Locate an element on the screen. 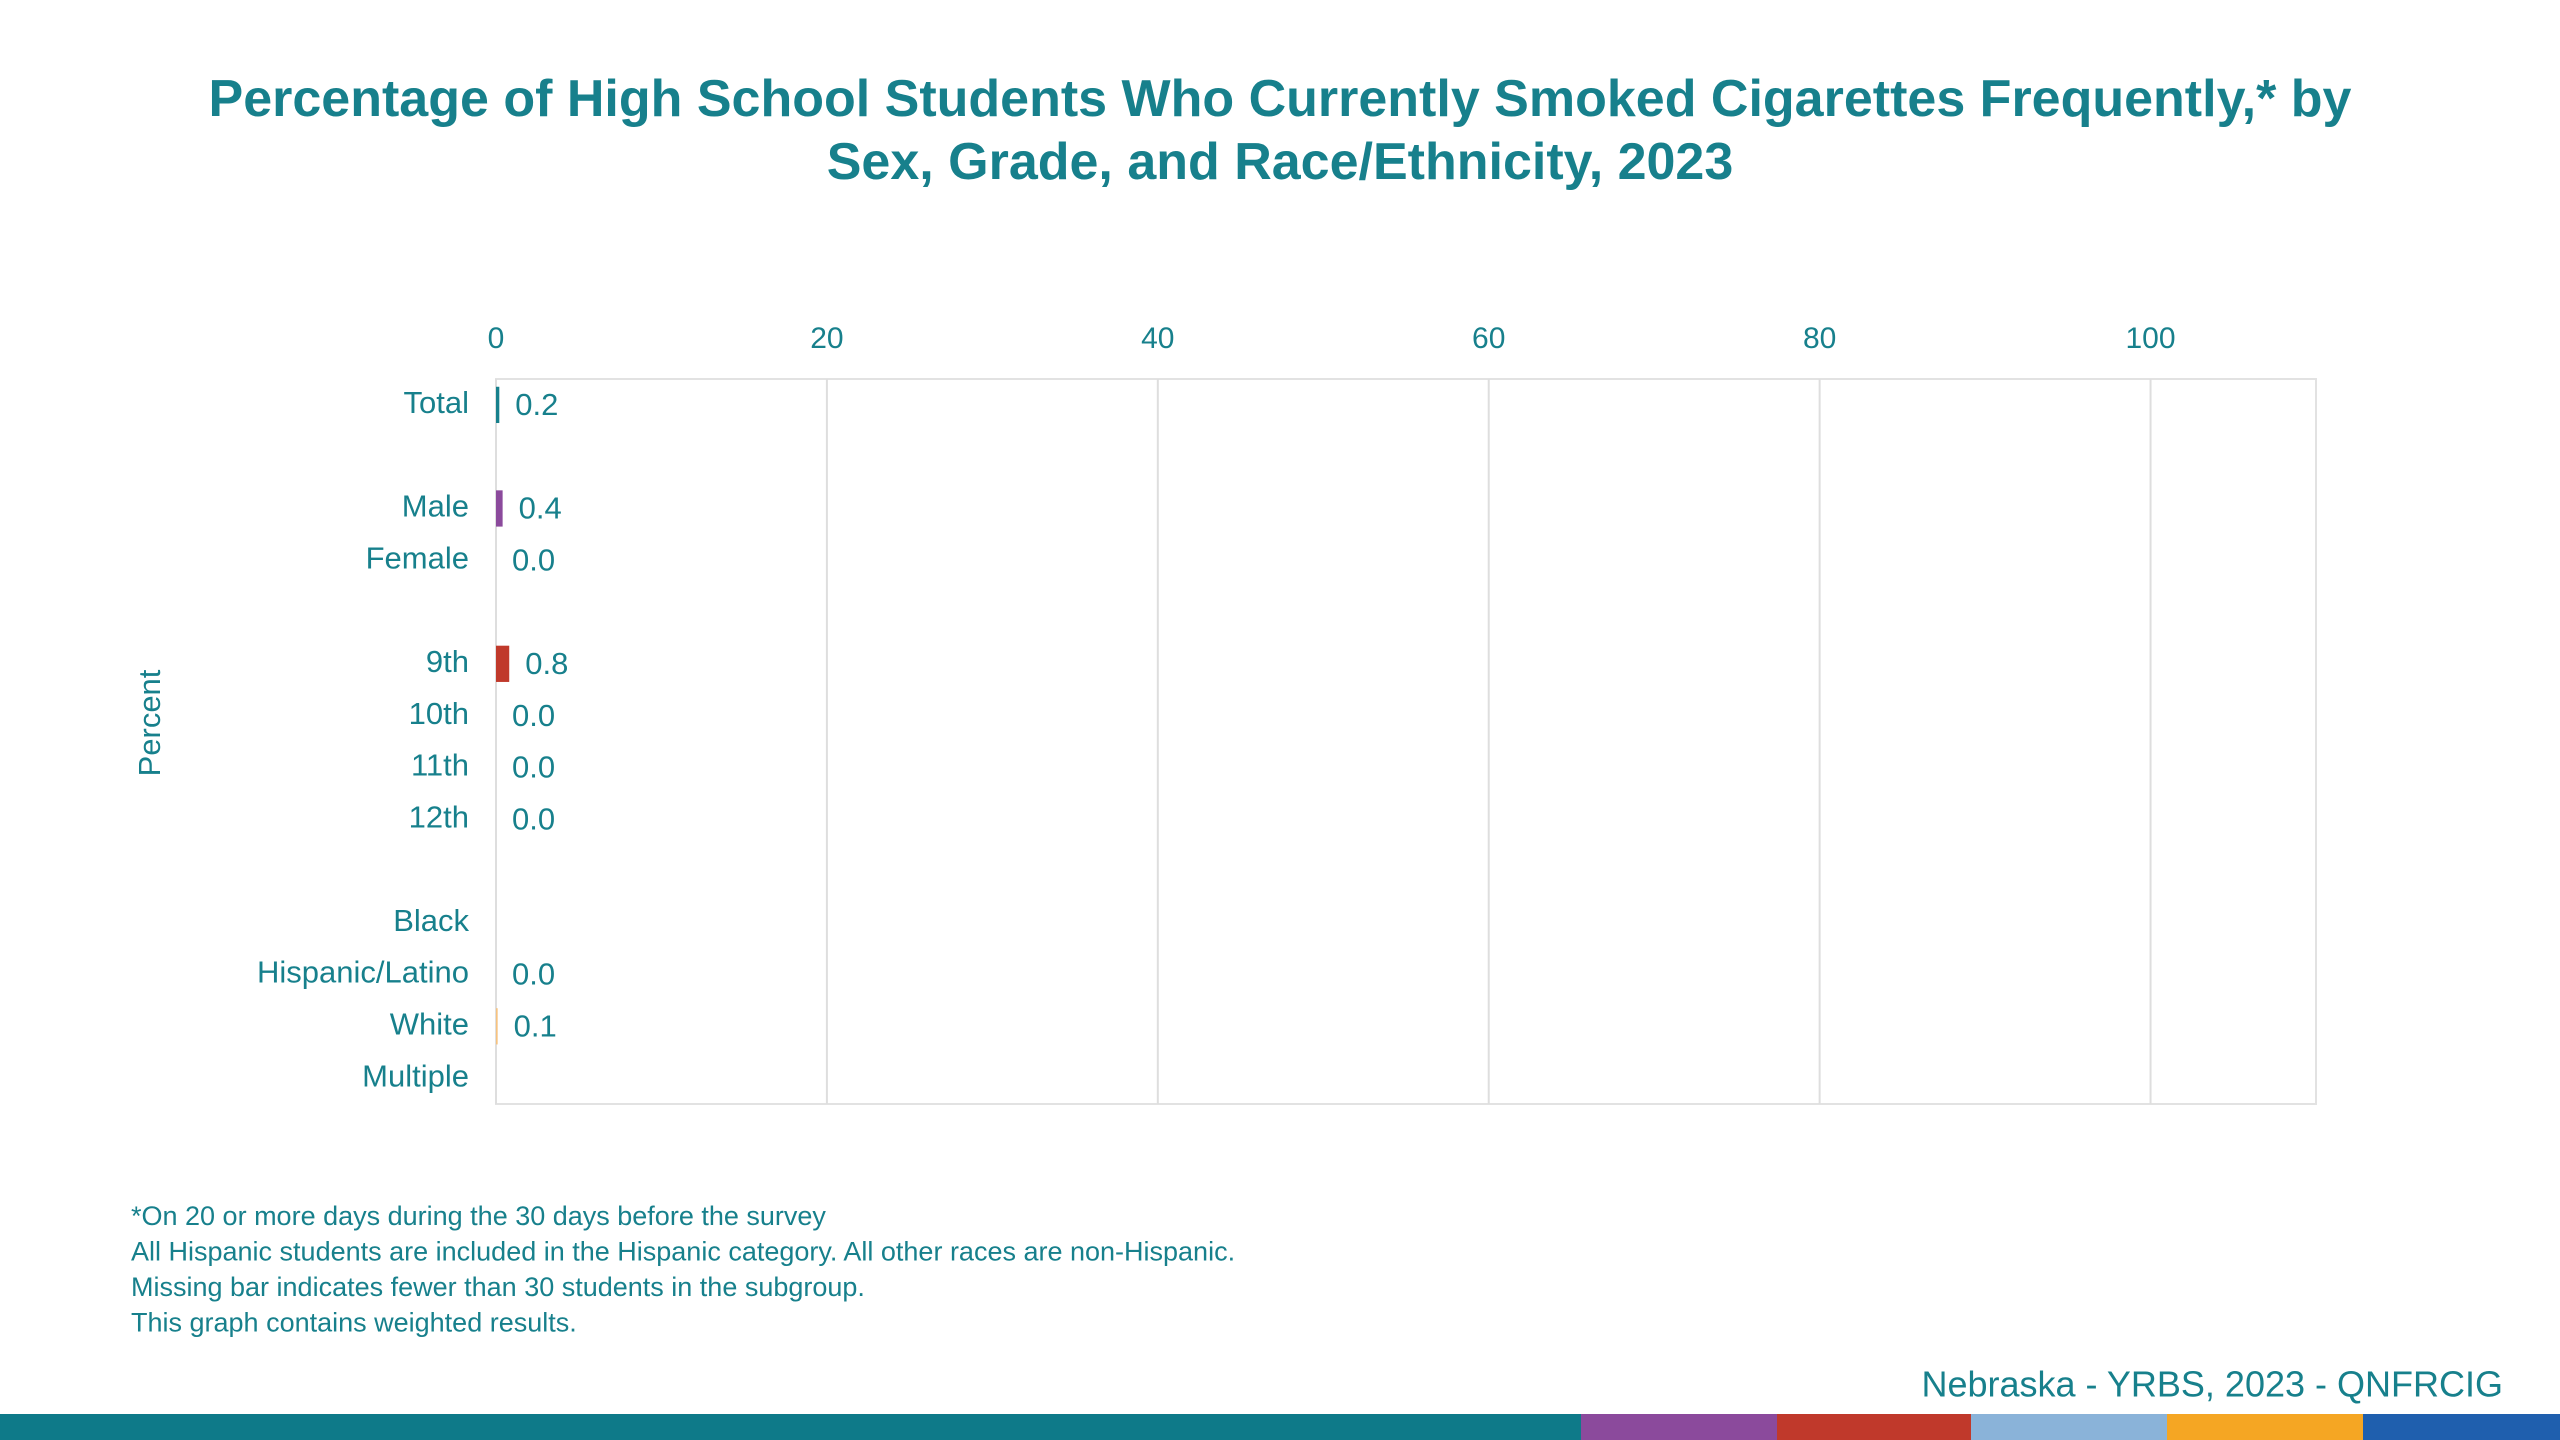 This screenshot has width=2560, height=1440. source: Nebraska - YRBS, 2023 - QNFRCIG is located at coordinates (2212, 1384).